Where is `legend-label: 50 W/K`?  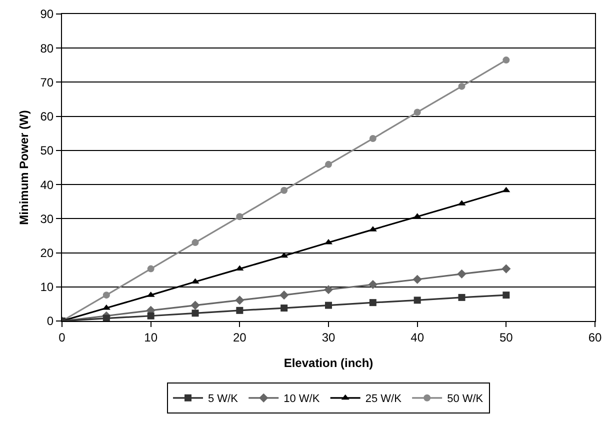 legend-label: 50 W/K is located at coordinates (465, 399).